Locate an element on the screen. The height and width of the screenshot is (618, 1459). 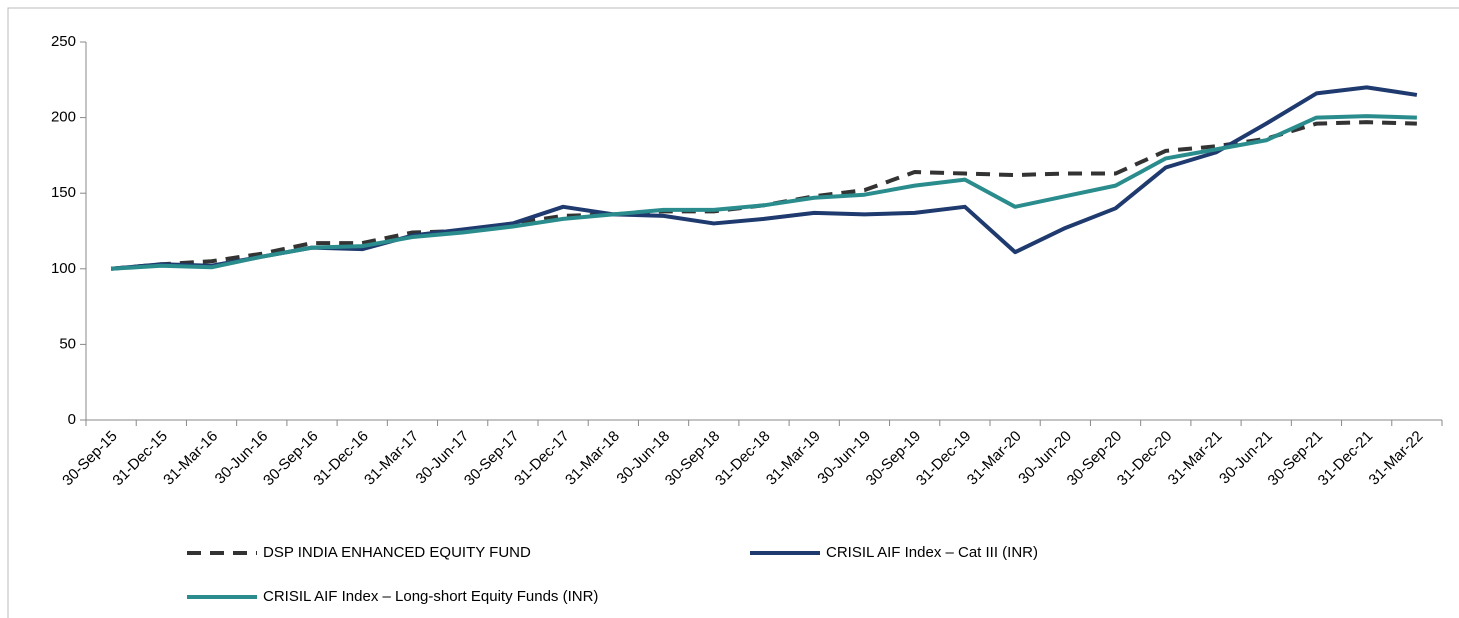
x-tick-label: 31-Dec-19 is located at coordinates (944, 459).